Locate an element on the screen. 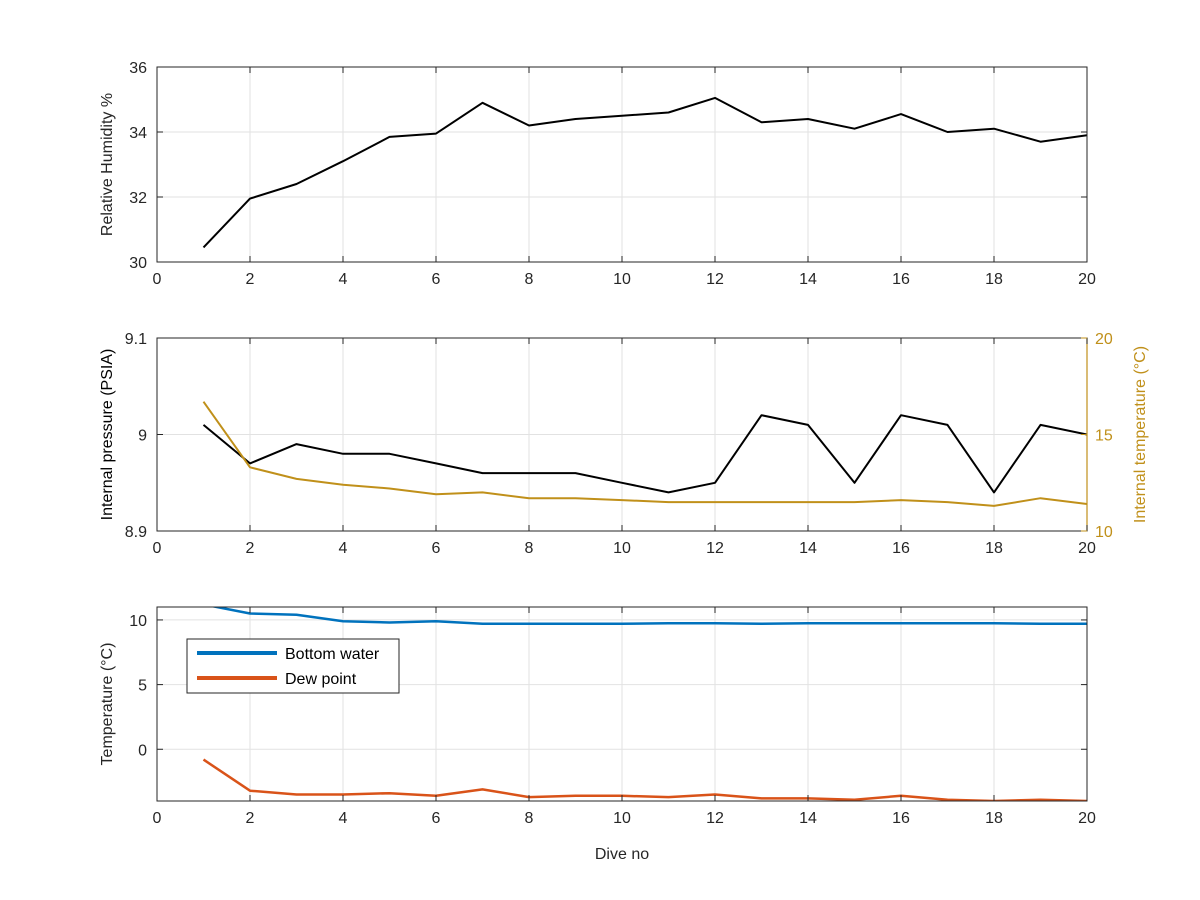 This screenshot has height=900, width=1200. y-axis-label: Relative Humidity % is located at coordinates (107, 164).